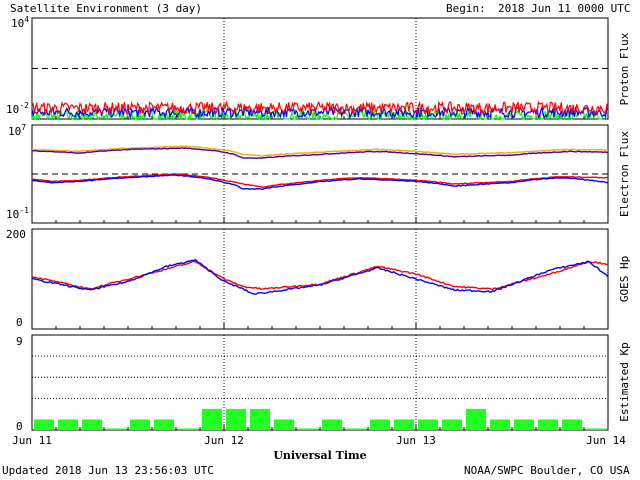 Image resolution: width=640 pixels, height=480 pixels. What do you see at coordinates (547, 470) in the screenshot?
I see `credit-text: NOAA/SWPC Boulder, CO USA` at bounding box center [547, 470].